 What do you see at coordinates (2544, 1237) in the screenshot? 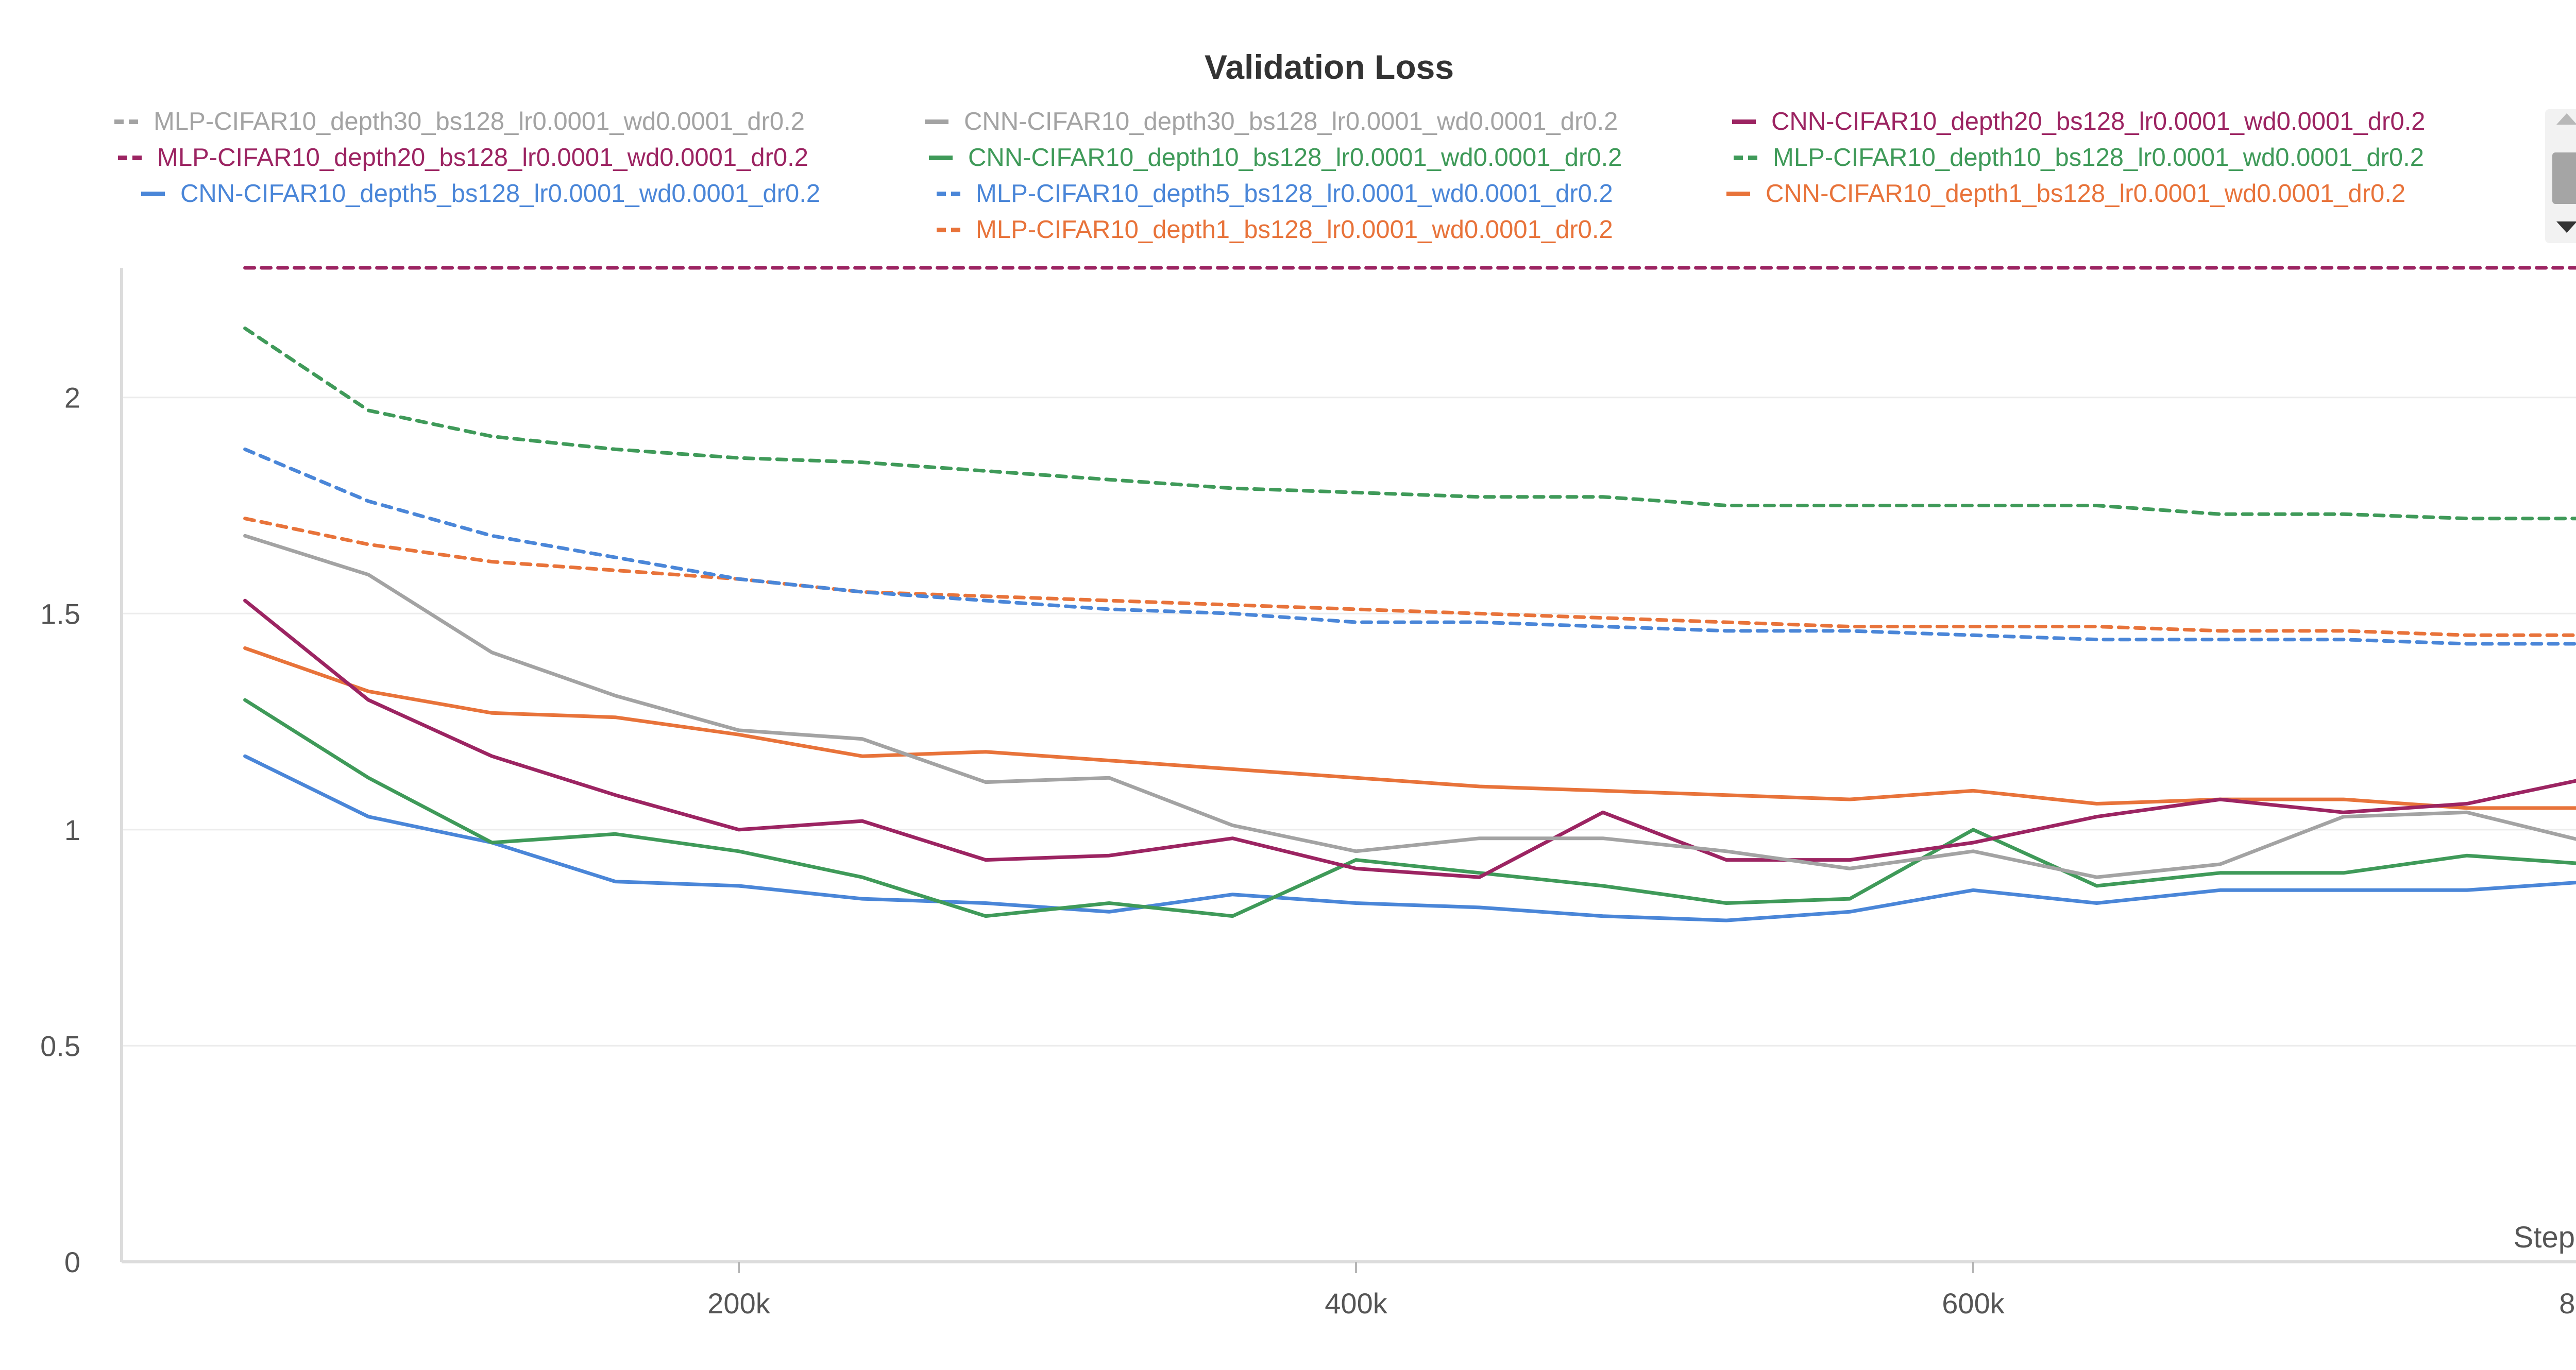
I see `x-axis-title: Step` at bounding box center [2544, 1237].